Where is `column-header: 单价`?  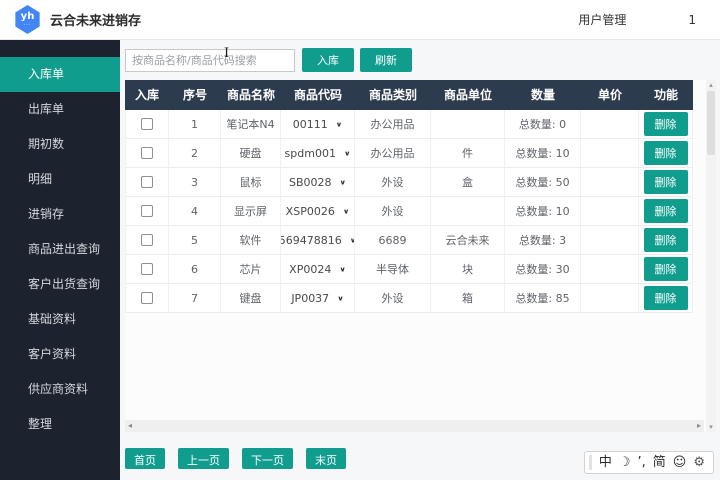 column-header: 单价 is located at coordinates (610, 95).